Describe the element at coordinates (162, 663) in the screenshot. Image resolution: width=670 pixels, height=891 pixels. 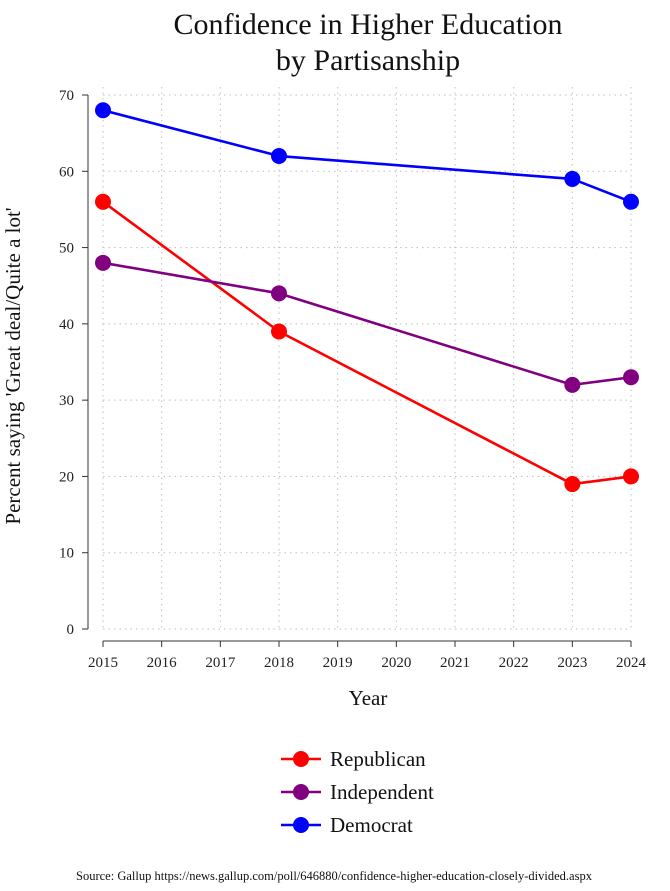
I see `x-tick-label: 2016` at that location.